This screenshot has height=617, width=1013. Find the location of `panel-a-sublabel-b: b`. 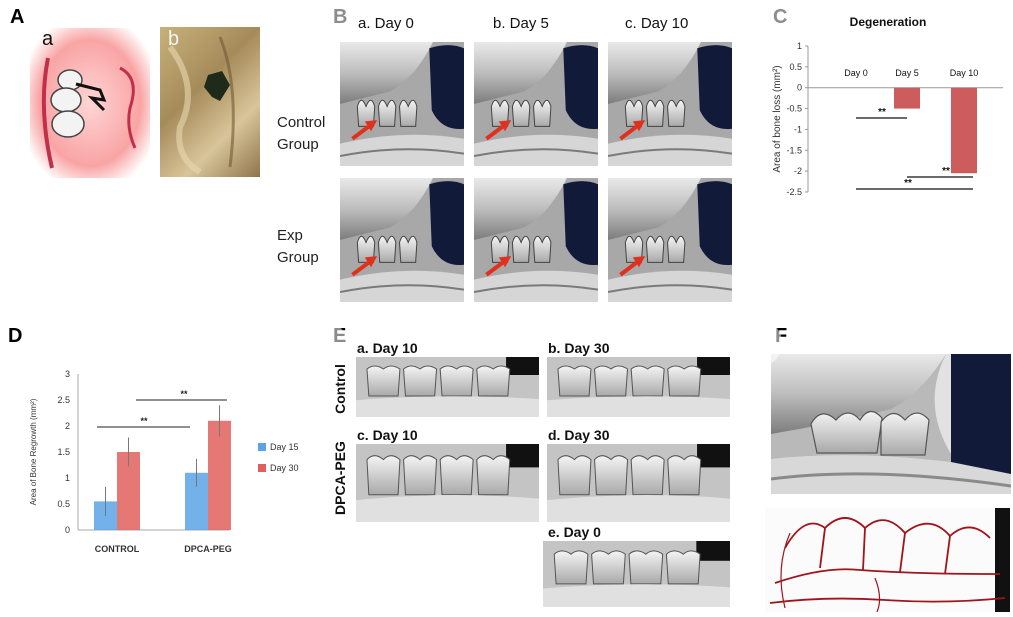

panel-a-sublabel-b: b is located at coordinates (174, 39).